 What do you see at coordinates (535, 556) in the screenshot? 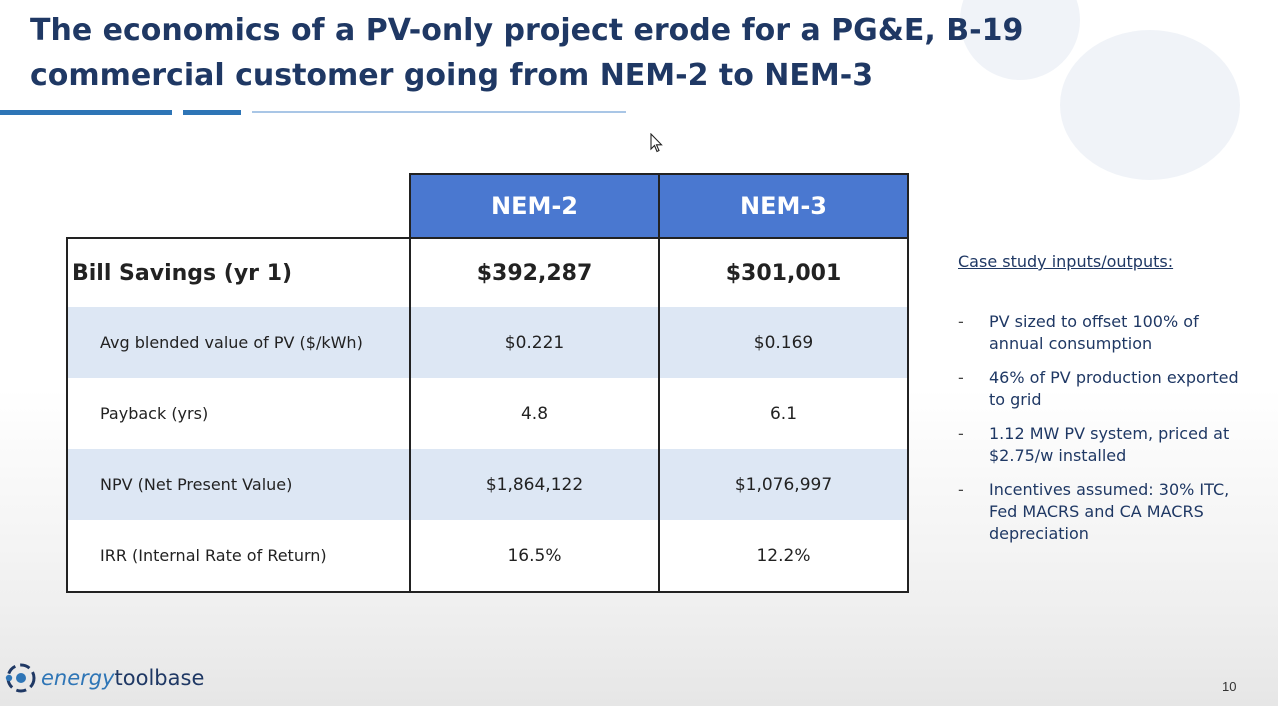
I see `table-cell: 16.5%` at bounding box center [535, 556].